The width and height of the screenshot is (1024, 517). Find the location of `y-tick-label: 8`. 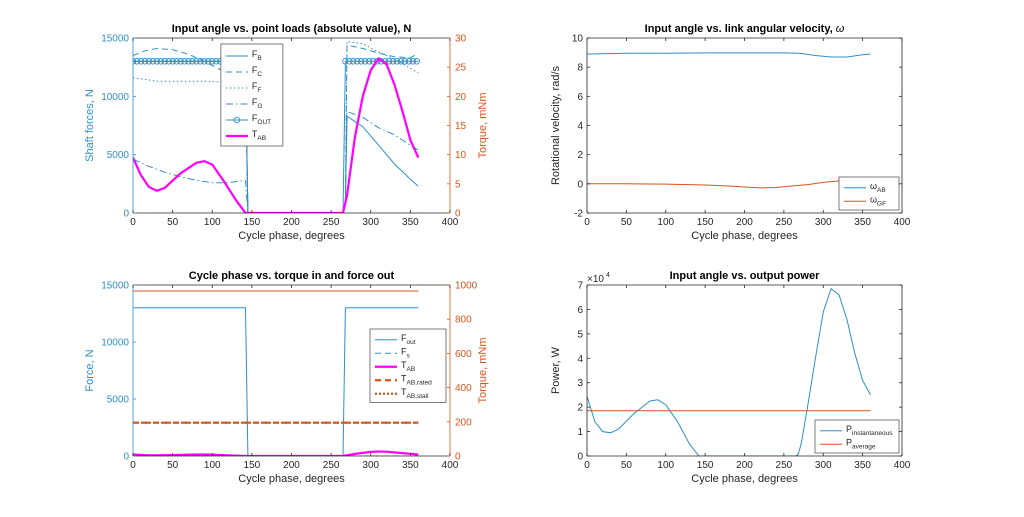

y-tick-label: 8 is located at coordinates (580, 68).